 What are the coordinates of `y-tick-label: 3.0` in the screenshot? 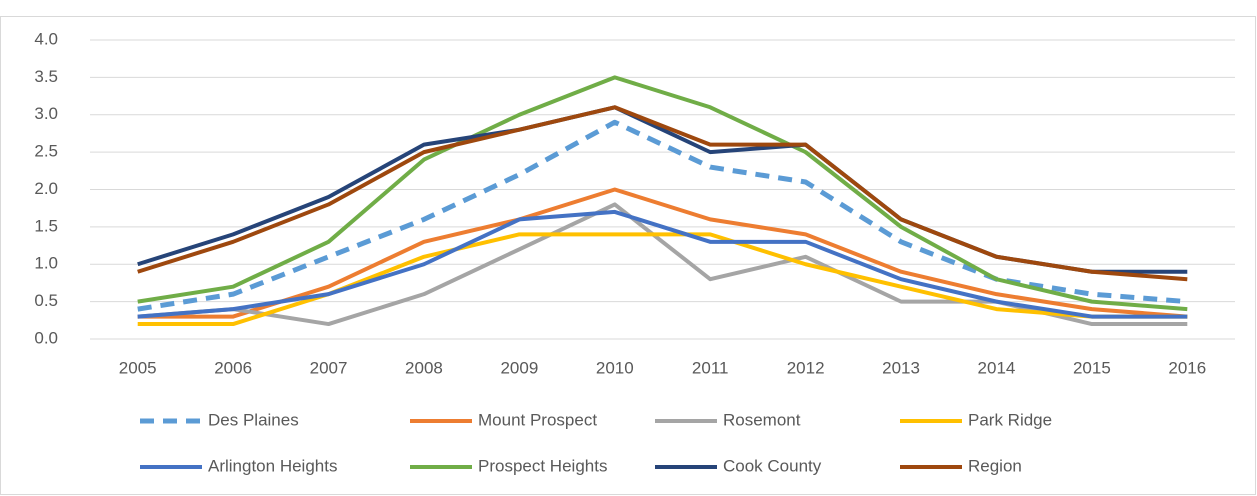 It's located at (46, 113).